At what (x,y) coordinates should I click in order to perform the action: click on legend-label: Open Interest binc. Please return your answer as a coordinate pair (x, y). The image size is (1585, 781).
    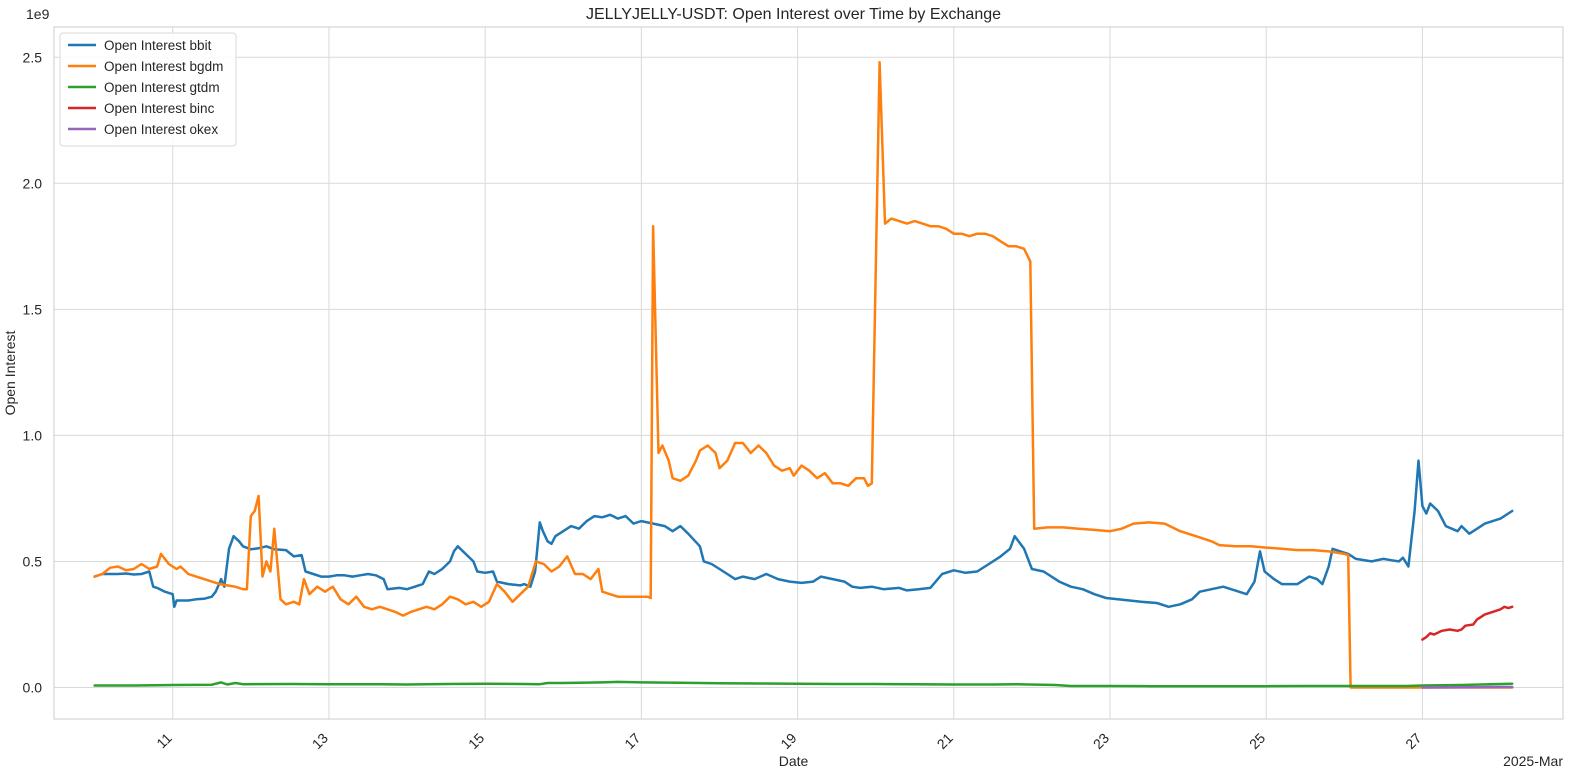
    Looking at the image, I should click on (159, 108).